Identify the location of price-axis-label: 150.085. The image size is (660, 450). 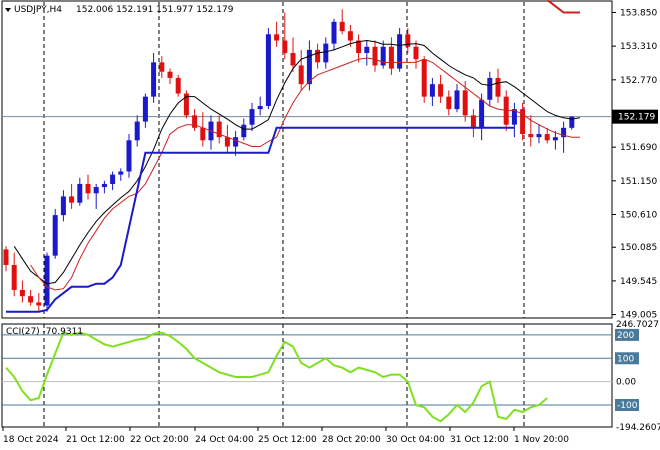
(638, 248).